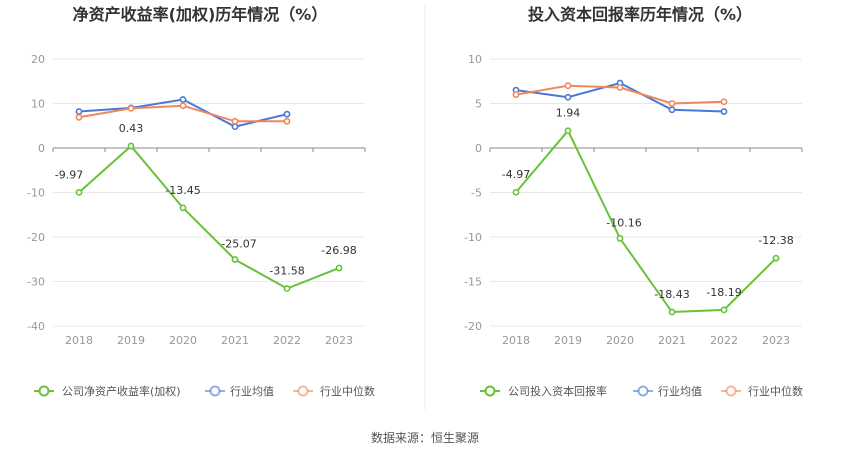 The image size is (850, 459). What do you see at coordinates (516, 174) in the screenshot?
I see `data-label: -4.97` at bounding box center [516, 174].